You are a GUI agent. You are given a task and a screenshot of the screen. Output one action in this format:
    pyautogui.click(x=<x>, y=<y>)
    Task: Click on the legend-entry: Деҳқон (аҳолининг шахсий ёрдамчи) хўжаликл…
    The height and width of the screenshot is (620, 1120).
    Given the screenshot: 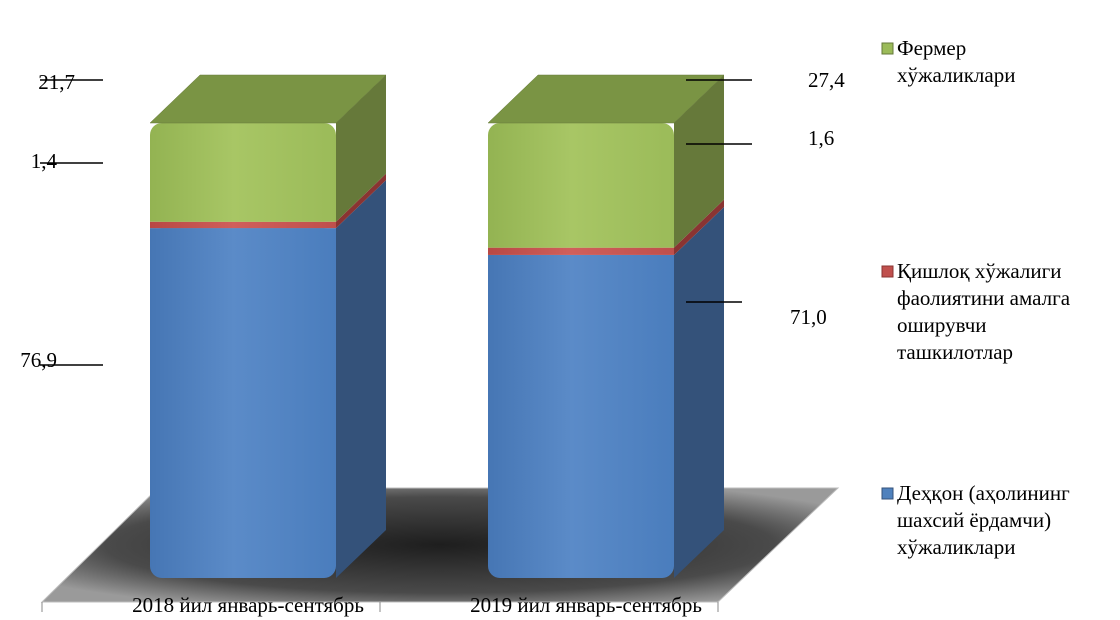 What is the action you would take?
    pyautogui.click(x=975, y=520)
    